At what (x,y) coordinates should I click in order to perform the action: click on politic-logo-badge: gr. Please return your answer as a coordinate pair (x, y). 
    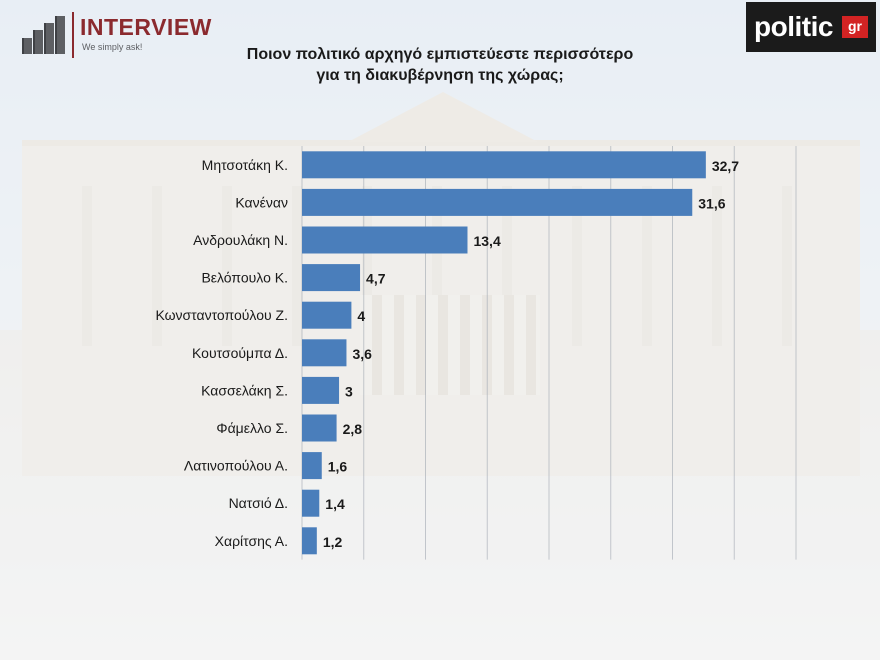
    Looking at the image, I should click on (855, 27).